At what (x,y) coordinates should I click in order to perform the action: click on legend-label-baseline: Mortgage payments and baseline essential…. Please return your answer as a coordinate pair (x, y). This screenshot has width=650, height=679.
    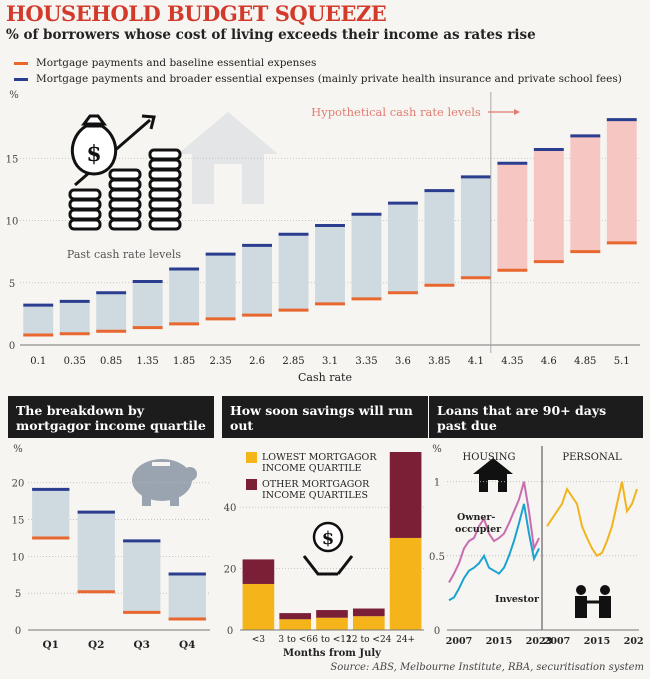
    Looking at the image, I should click on (176, 63).